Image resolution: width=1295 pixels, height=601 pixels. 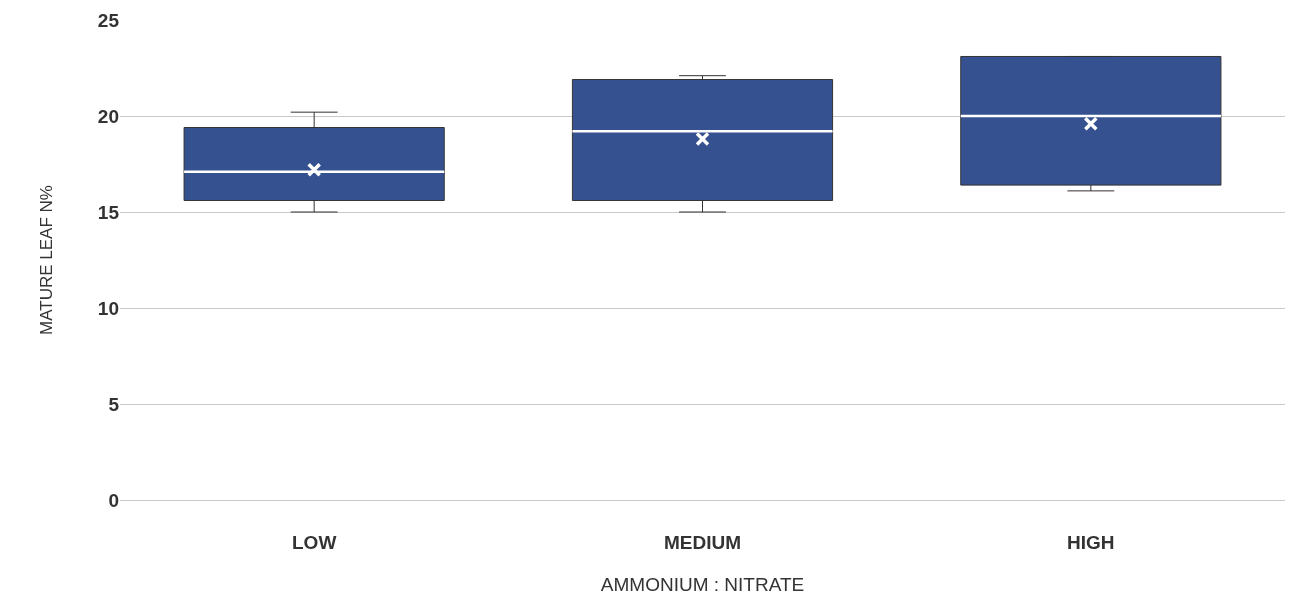 What do you see at coordinates (702, 542) in the screenshot?
I see `x-tick-label: MEDIUM` at bounding box center [702, 542].